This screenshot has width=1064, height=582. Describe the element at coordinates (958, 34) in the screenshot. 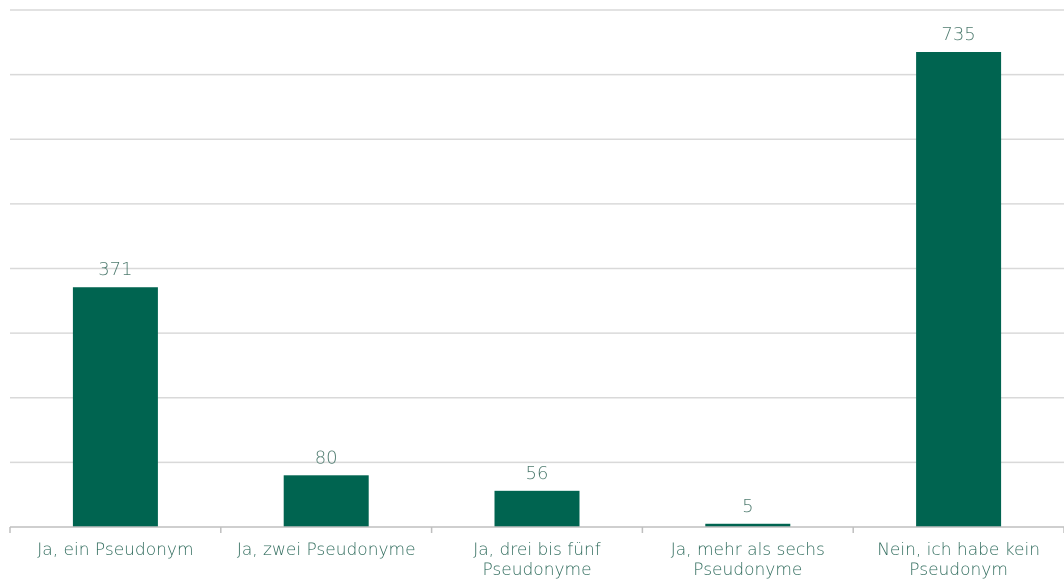

I see `data-label: 735` at that location.